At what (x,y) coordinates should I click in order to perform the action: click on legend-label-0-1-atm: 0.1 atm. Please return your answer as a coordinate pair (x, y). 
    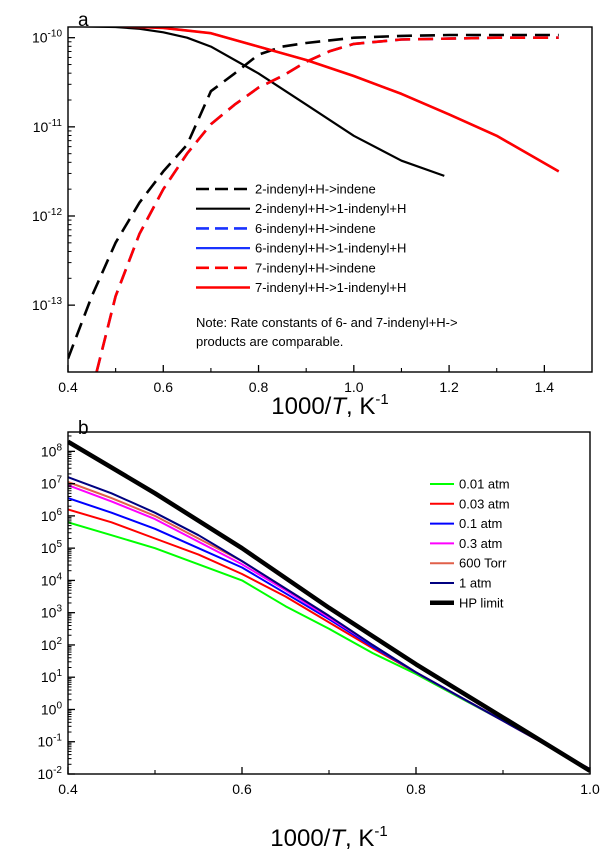
    Looking at the image, I should click on (480, 523).